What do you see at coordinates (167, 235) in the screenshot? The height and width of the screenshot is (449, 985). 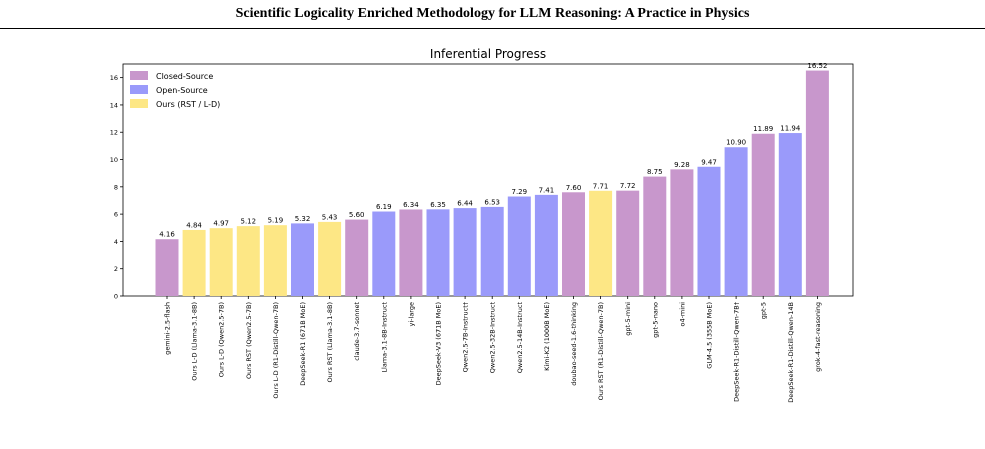 I see `bar-value-label: 4.16` at bounding box center [167, 235].